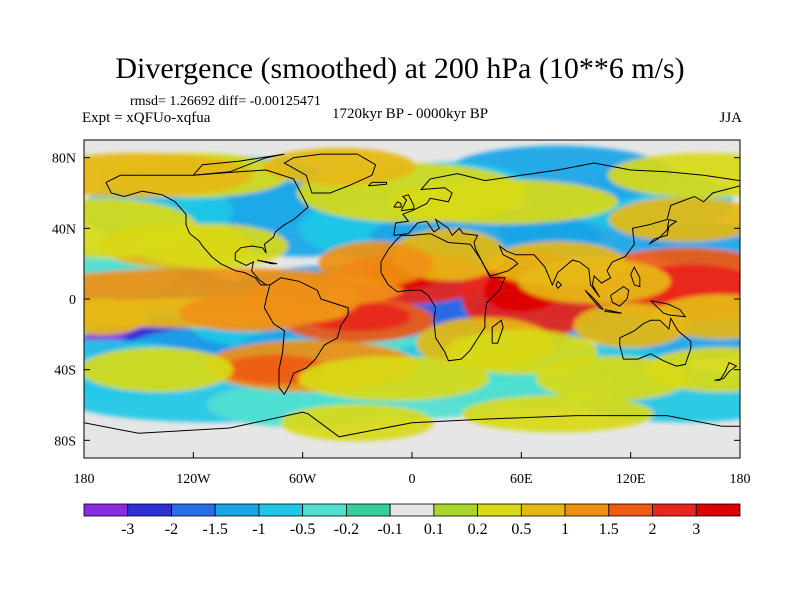  Describe the element at coordinates (653, 529) in the screenshot. I see `colorbar-label: 2` at that location.